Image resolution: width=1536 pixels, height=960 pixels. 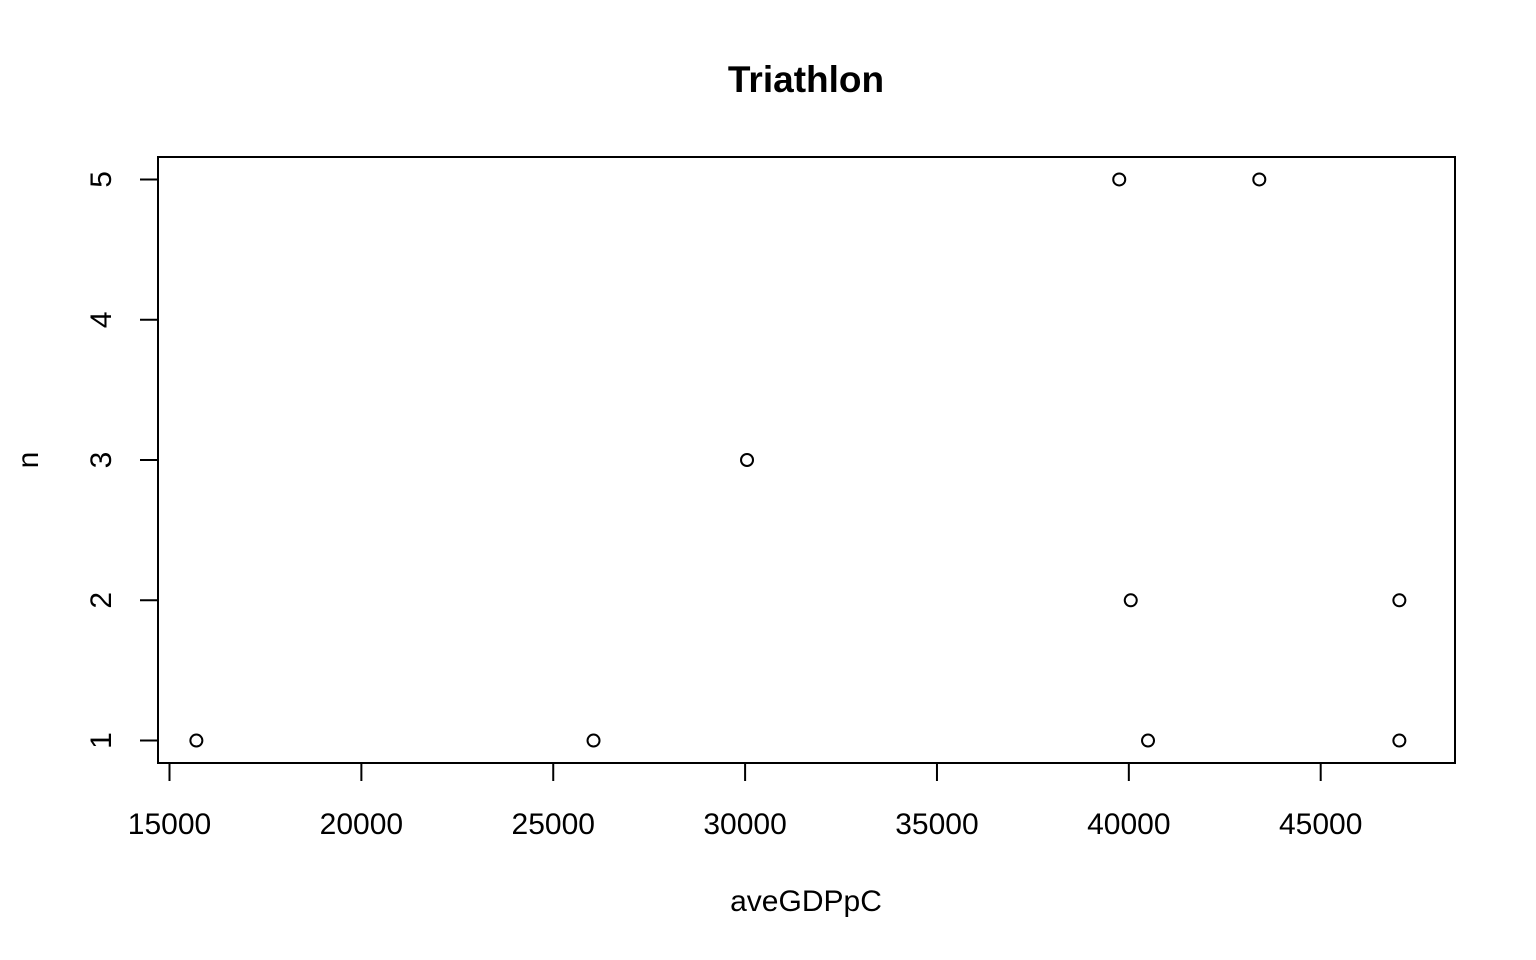 I want to click on x-tick-label: 45000, so click(x=1320, y=824).